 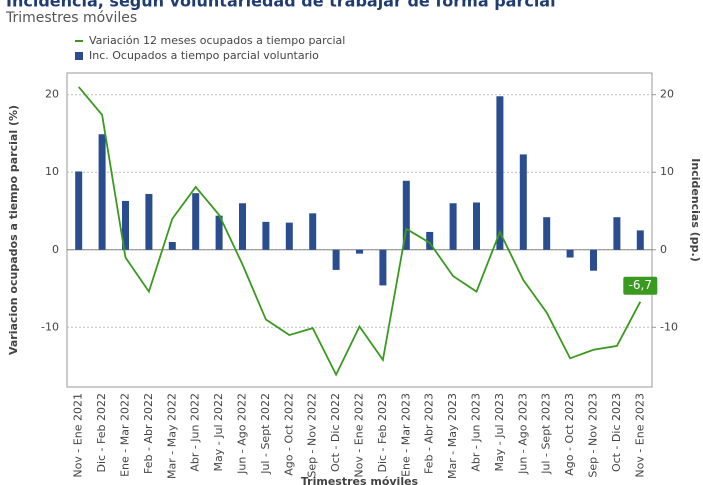 What do you see at coordinates (55, 249) in the screenshot?
I see `y-tick-label: 0` at bounding box center [55, 249].